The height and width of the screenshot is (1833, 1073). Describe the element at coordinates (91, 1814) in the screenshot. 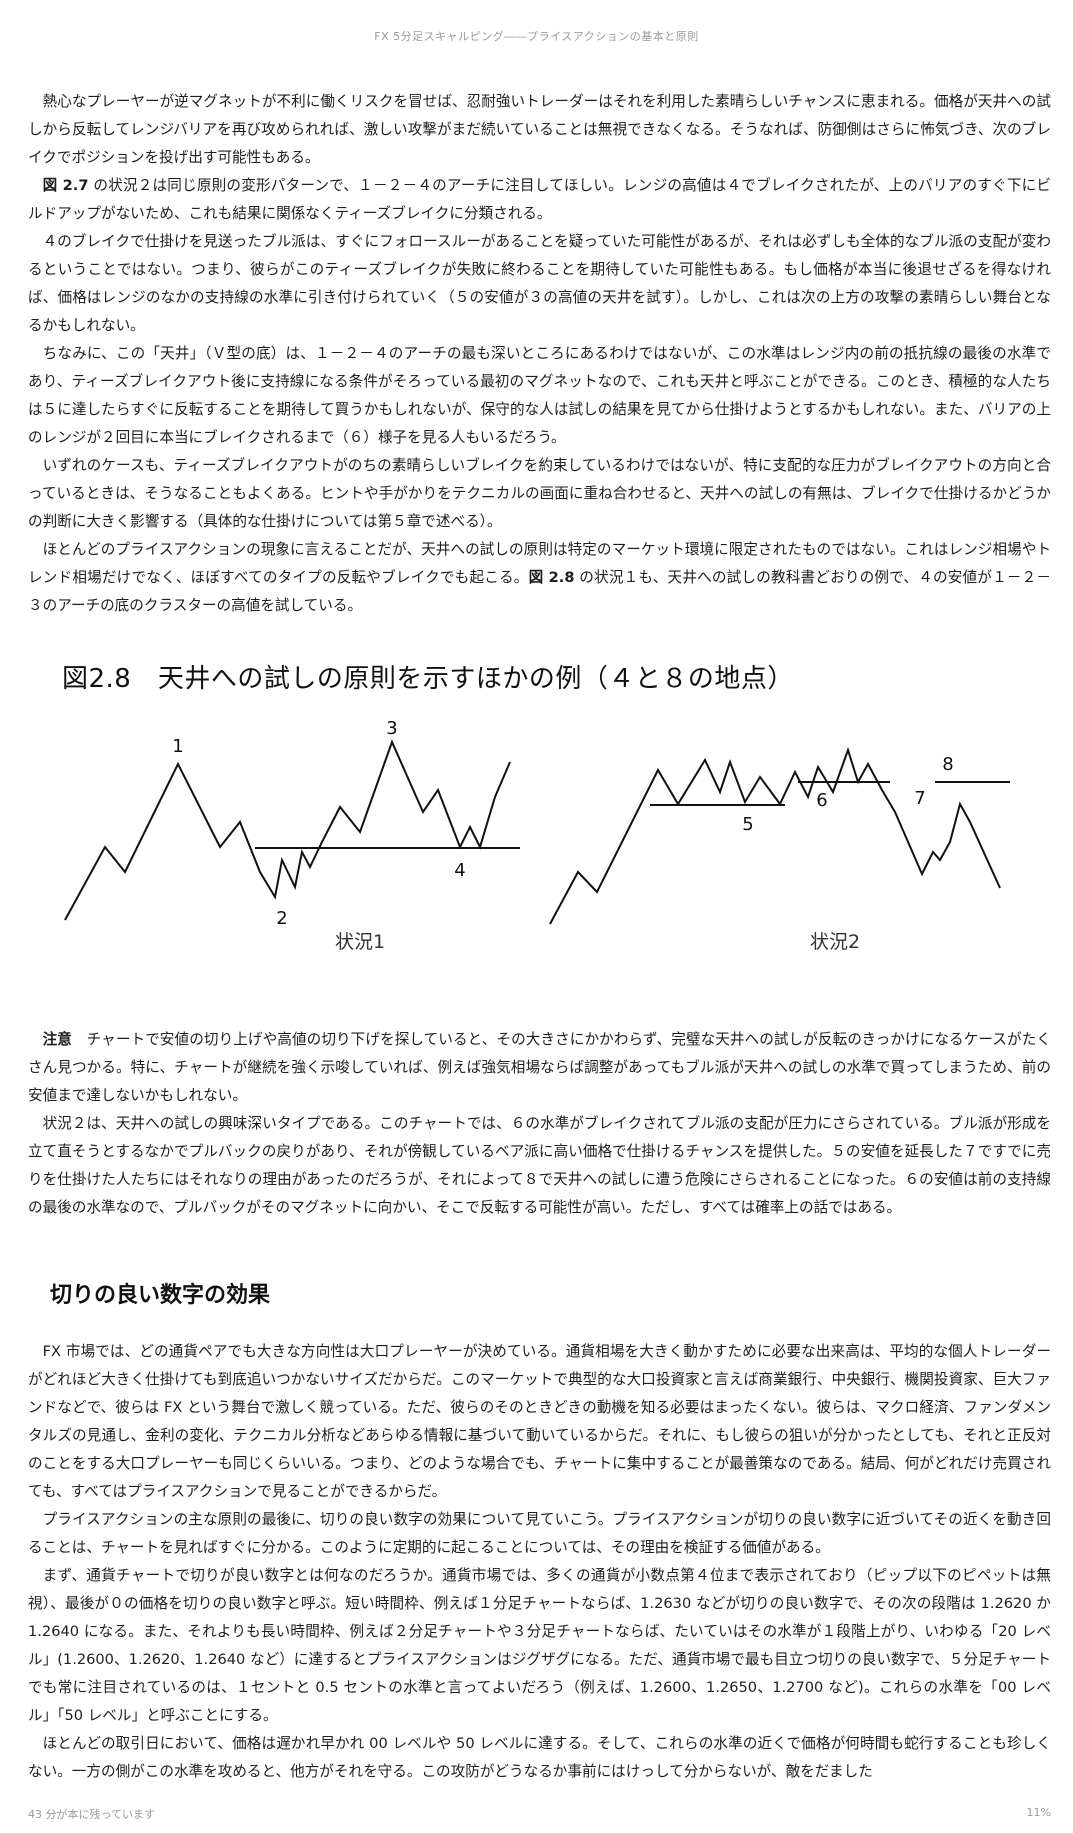

I see `reading-time-remaining: 43 分が本に残っています` at that location.